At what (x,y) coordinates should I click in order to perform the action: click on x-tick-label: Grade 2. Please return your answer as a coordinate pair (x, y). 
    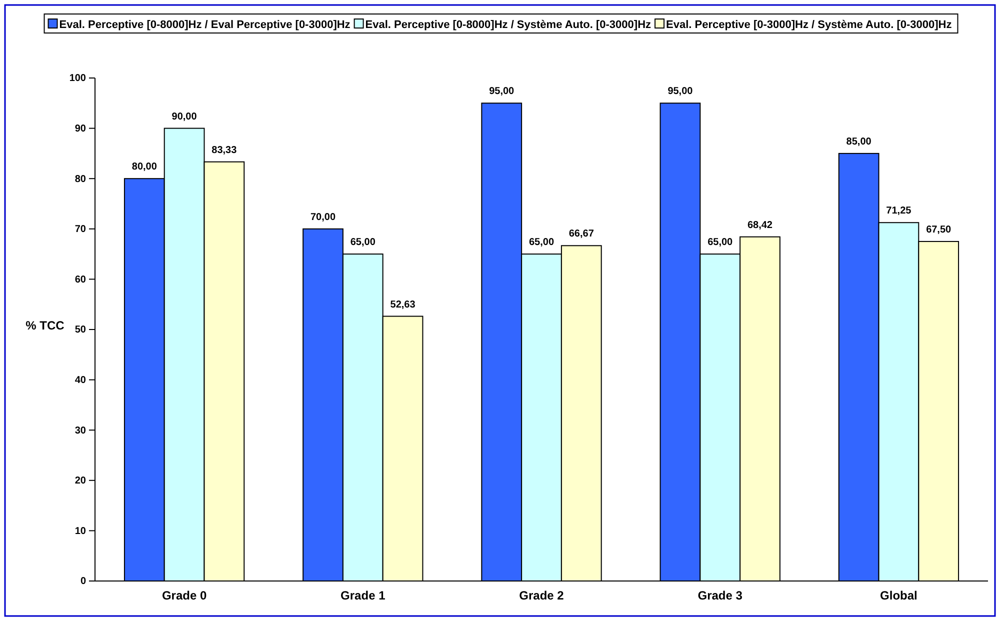
    Looking at the image, I should click on (541, 595).